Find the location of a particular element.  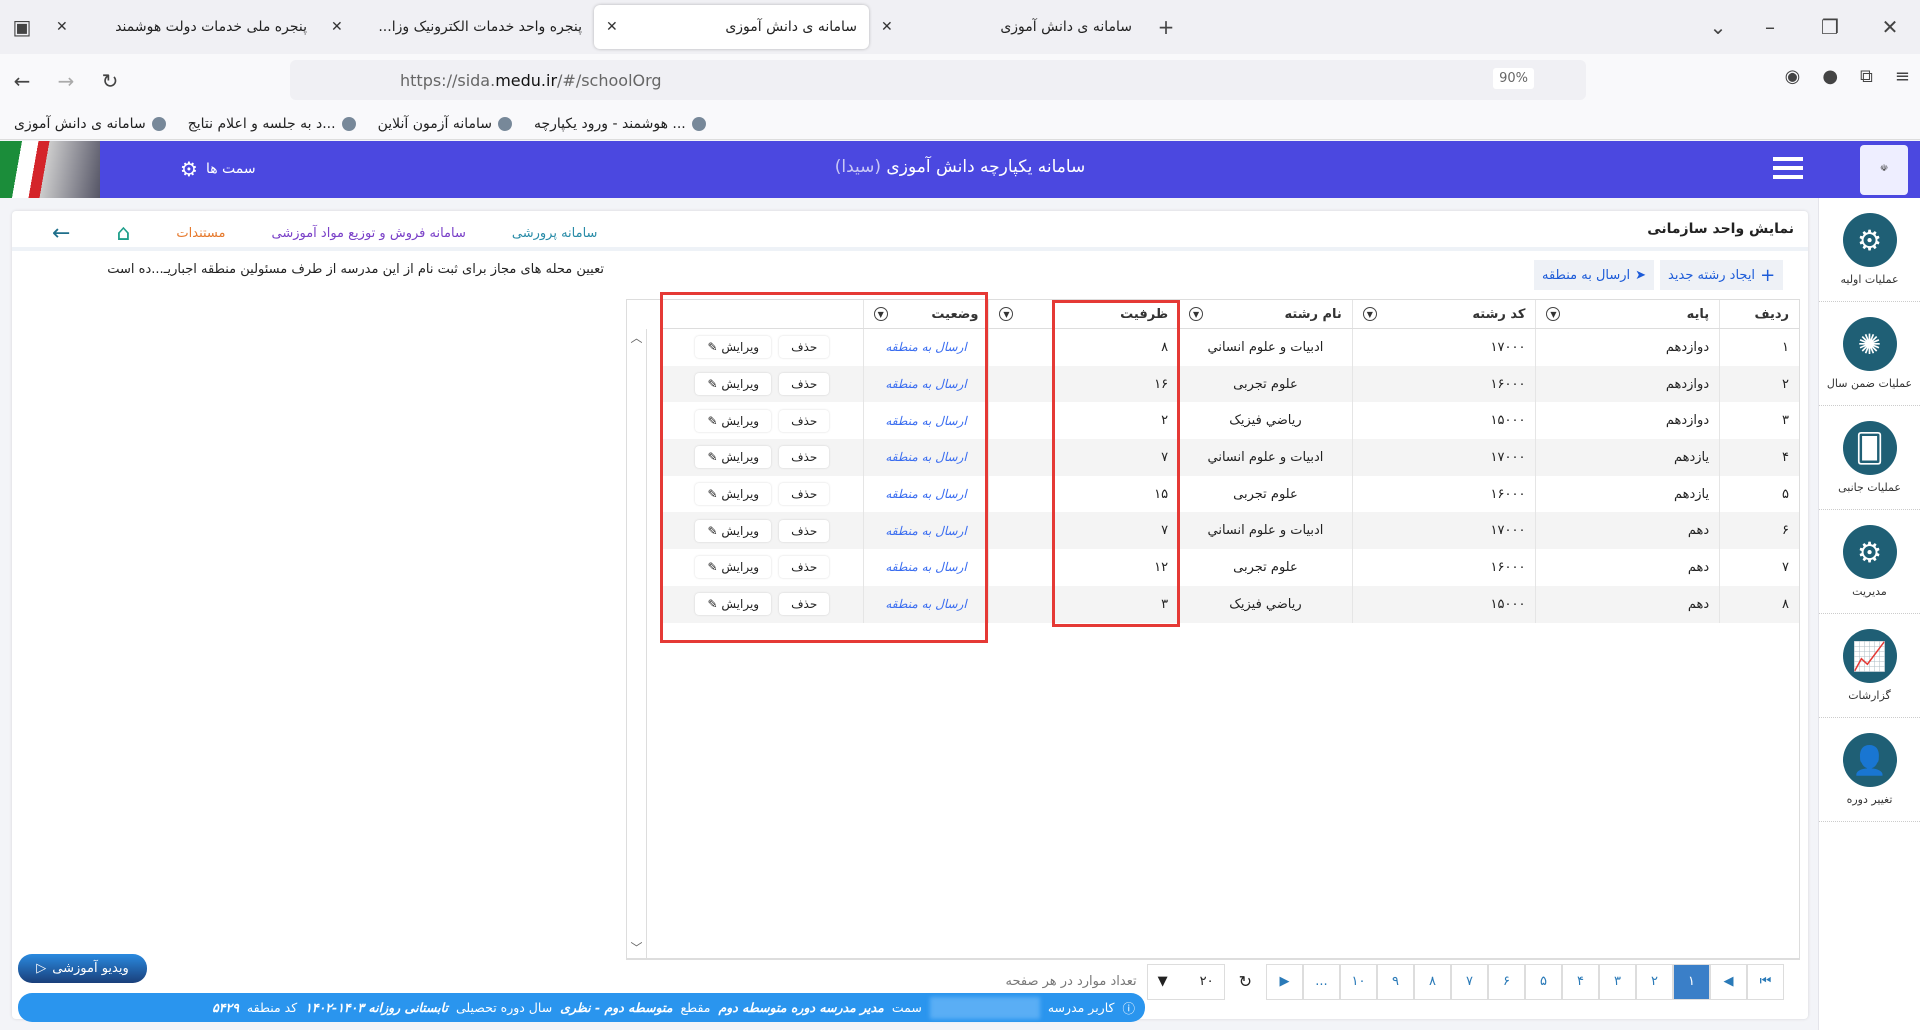

scroll-up-icon: ︿ is located at coordinates (636, 338).